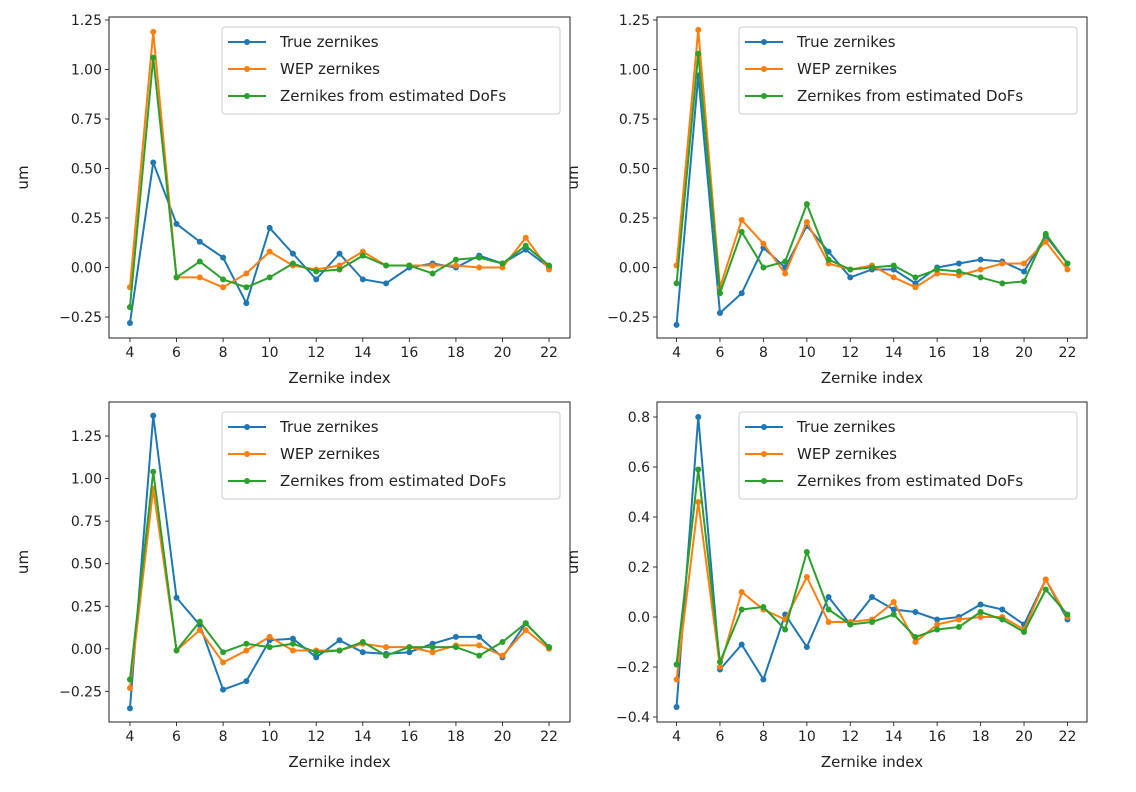 This screenshot has width=1136, height=792. What do you see at coordinates (910, 481) in the screenshot?
I see `legend-label: Zernikes from estimated DoFs` at bounding box center [910, 481].